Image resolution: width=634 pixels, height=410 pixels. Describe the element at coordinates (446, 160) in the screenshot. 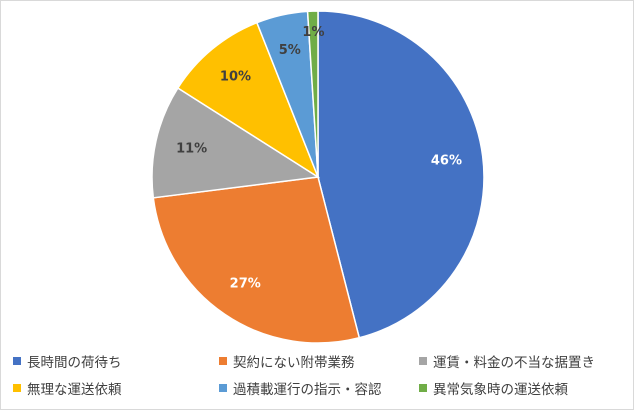

I see `pie-data-label-0: 46%` at that location.